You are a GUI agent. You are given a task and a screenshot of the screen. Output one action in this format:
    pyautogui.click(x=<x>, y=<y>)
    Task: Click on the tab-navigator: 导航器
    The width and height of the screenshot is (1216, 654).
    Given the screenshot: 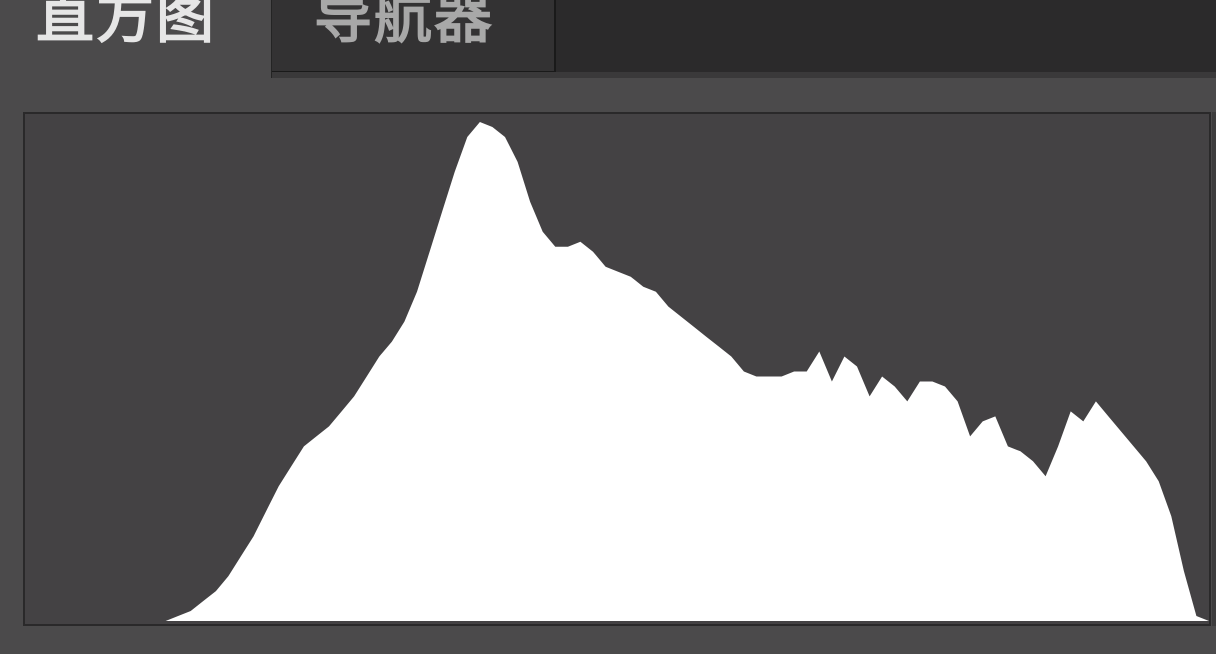 What is the action you would take?
    pyautogui.click(x=414, y=36)
    